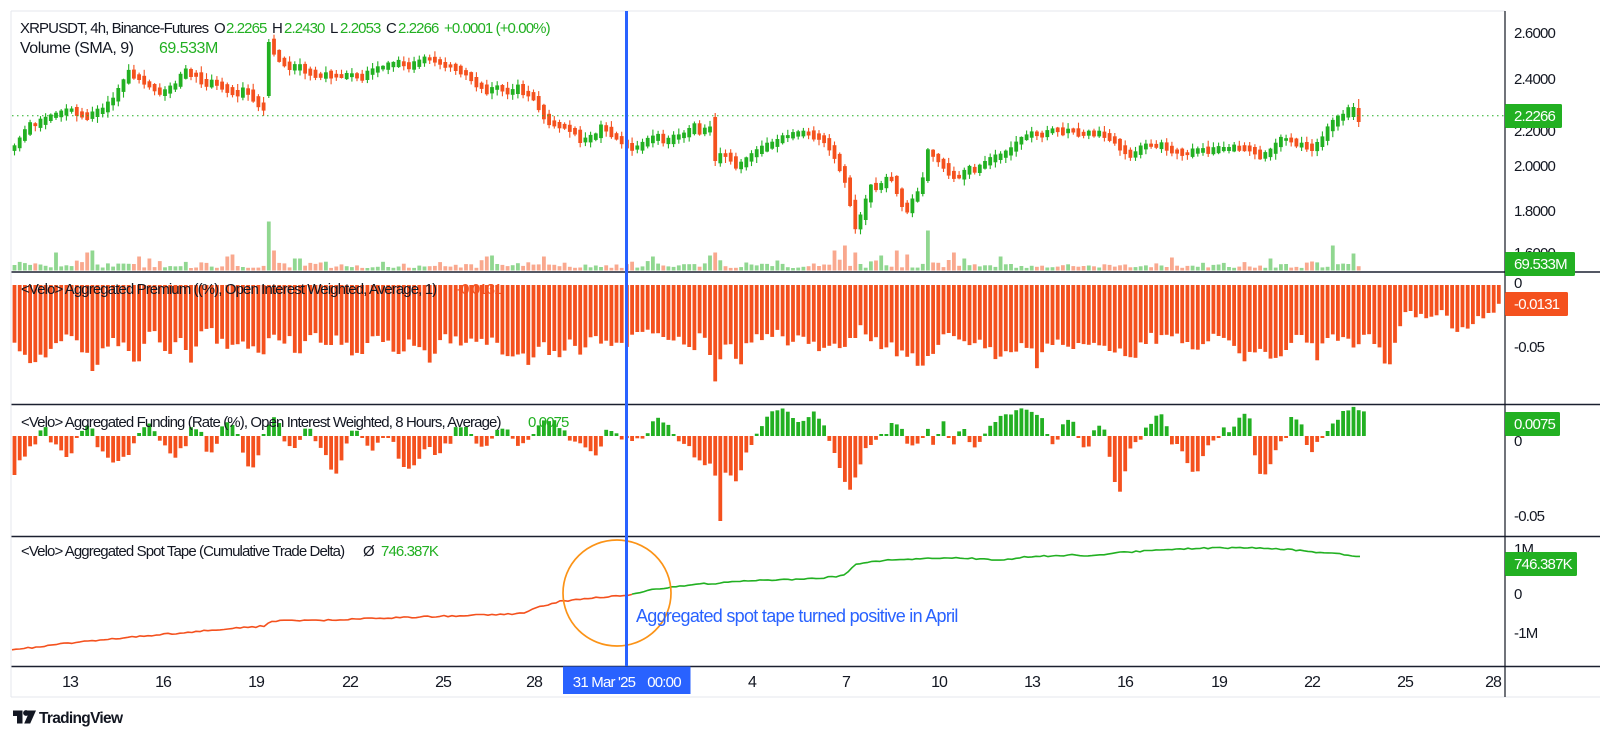 This screenshot has width=1600, height=738. I want to click on svg-text: 2.6000, so click(1535, 33).